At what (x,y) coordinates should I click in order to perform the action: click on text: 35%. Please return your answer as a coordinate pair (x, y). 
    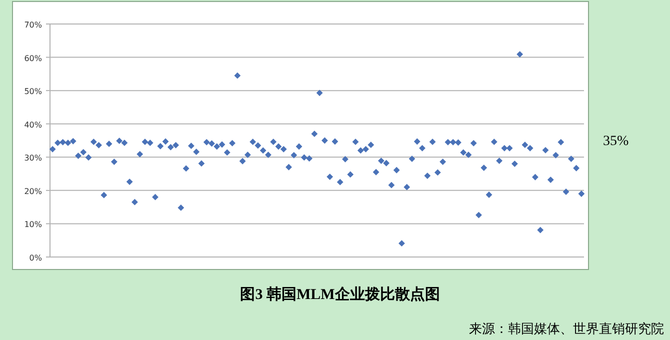
    Looking at the image, I should click on (616, 141).